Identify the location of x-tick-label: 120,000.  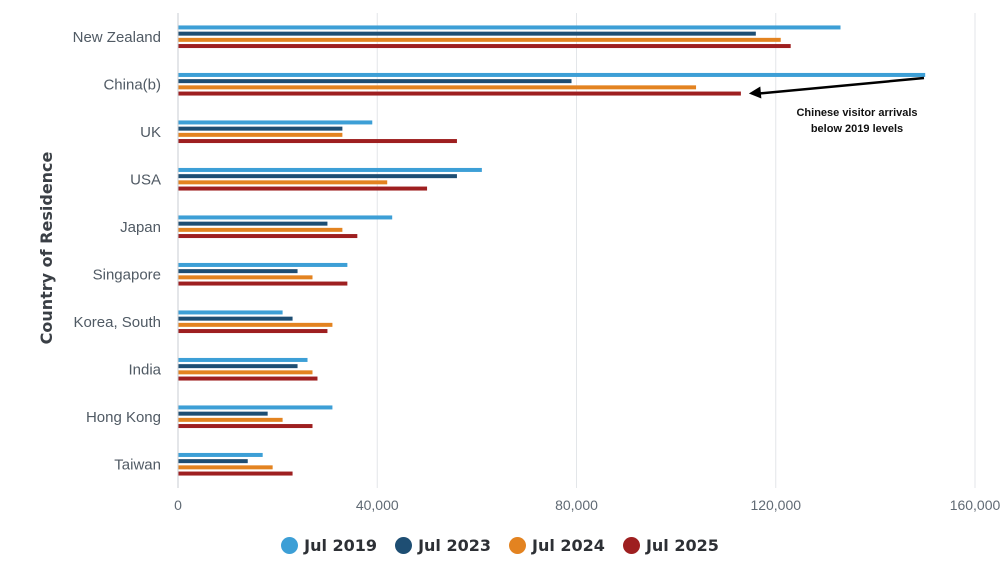
(775, 505).